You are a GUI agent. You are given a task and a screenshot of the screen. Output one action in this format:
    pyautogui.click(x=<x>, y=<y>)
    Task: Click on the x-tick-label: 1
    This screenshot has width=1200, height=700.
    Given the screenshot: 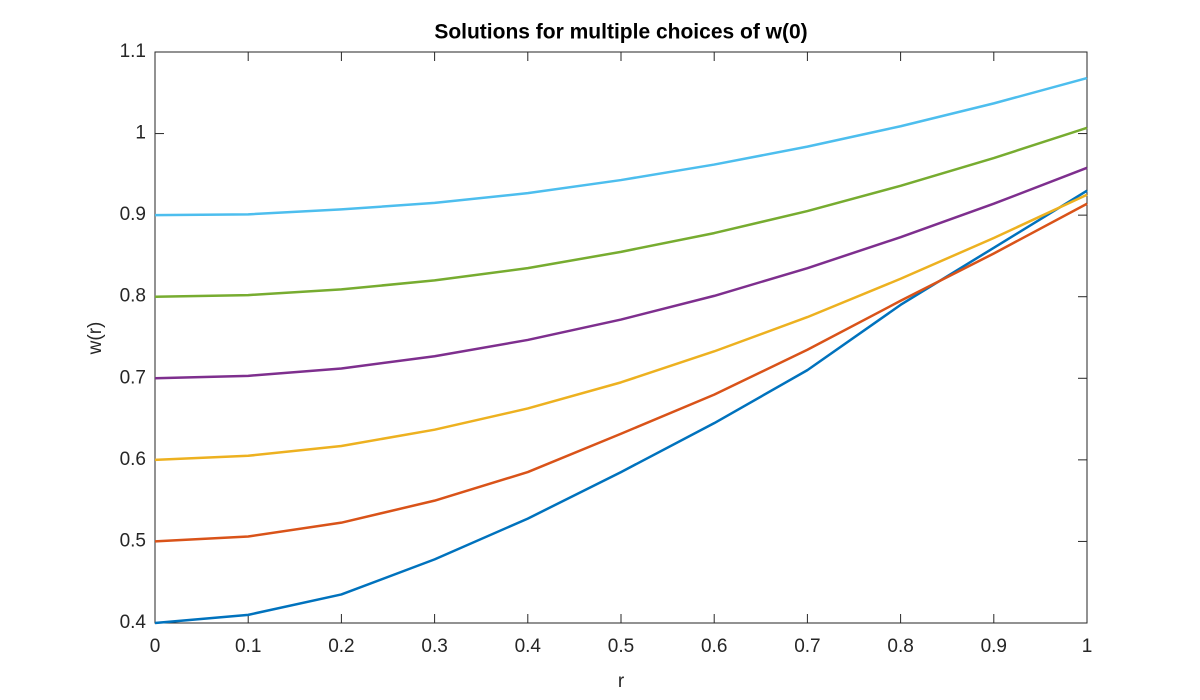 What is the action you would take?
    pyautogui.click(x=1087, y=646)
    